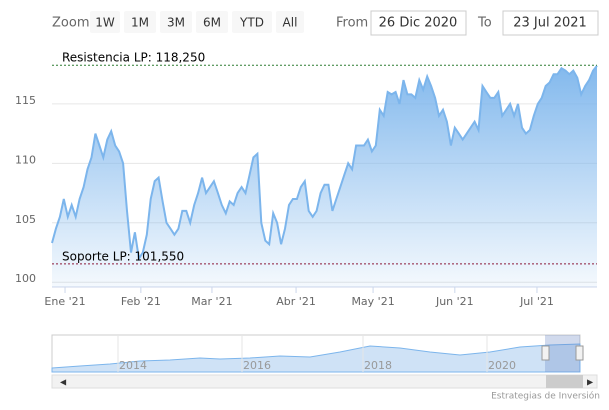 This screenshot has height=410, width=609. What do you see at coordinates (562, 353) in the screenshot?
I see `navigator-mask` at bounding box center [562, 353].